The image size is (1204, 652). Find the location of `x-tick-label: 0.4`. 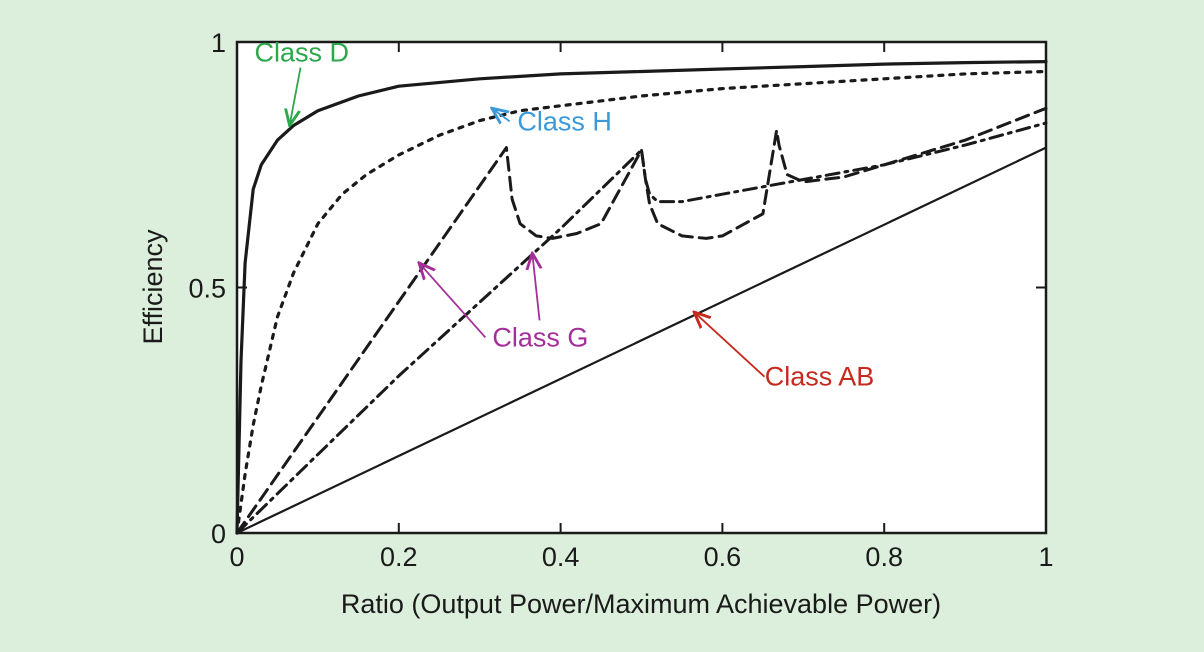

x-tick-label: 0.4 is located at coordinates (561, 557).